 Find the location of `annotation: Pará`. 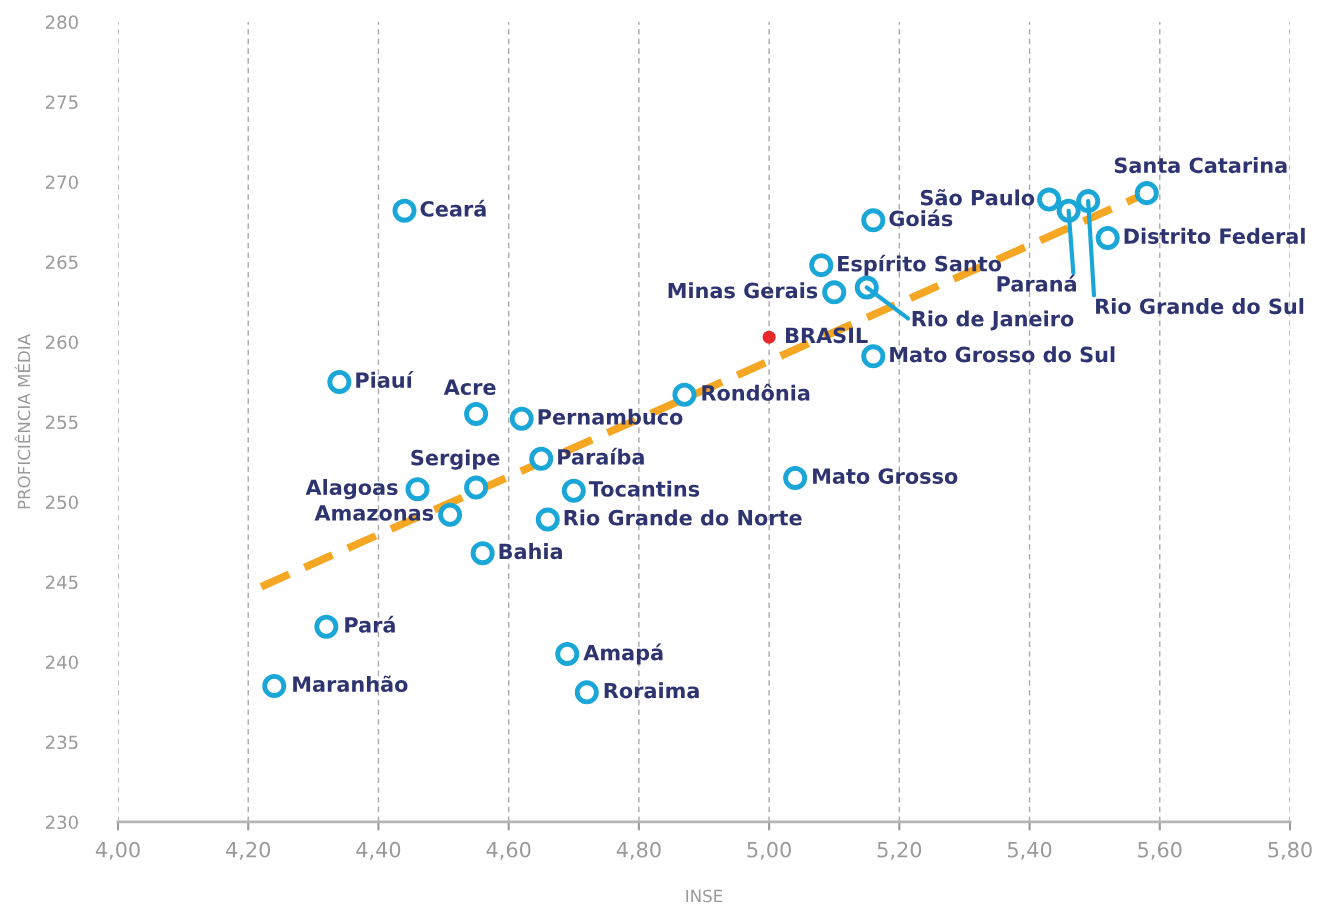

annotation: Pará is located at coordinates (370, 624).